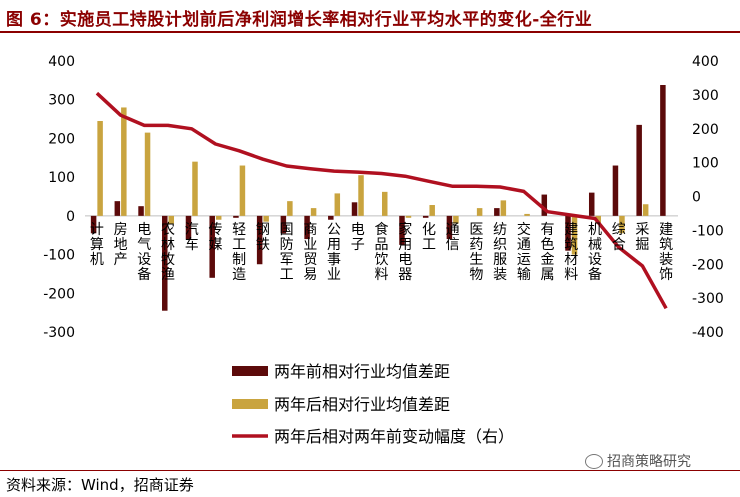  I want to click on category-label: 食品饮料, so click(382, 252).